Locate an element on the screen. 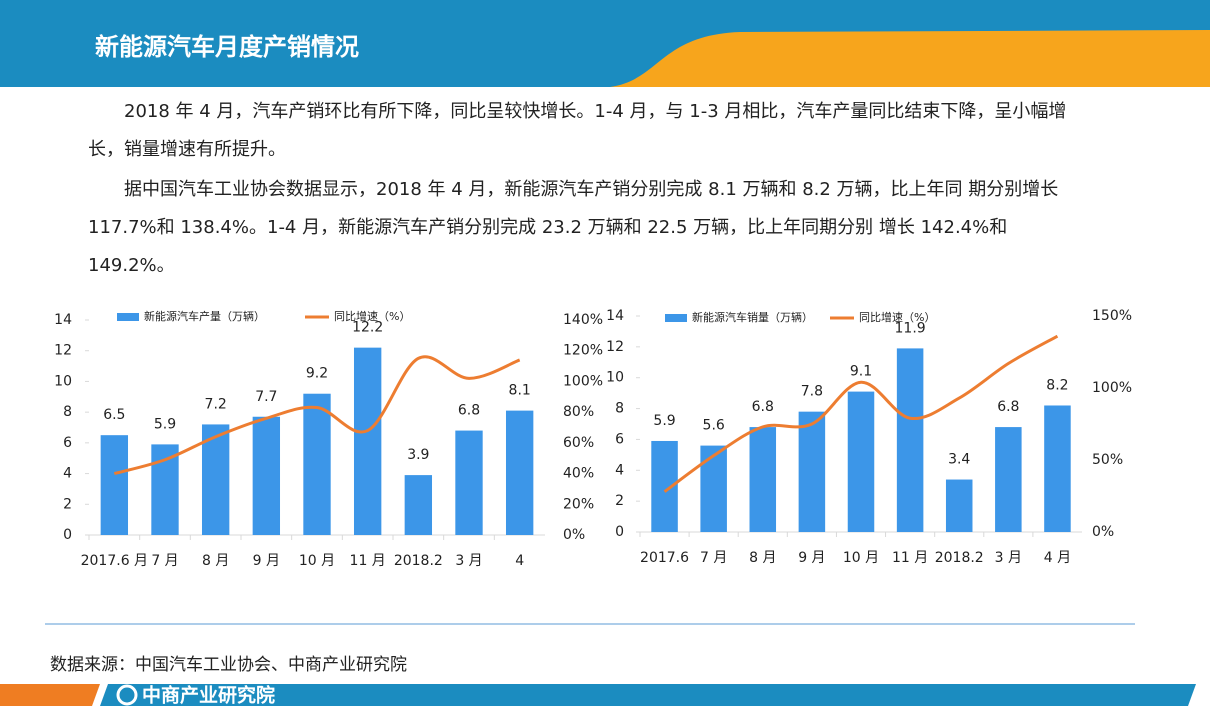  value-label: 12.2 is located at coordinates (367, 328).